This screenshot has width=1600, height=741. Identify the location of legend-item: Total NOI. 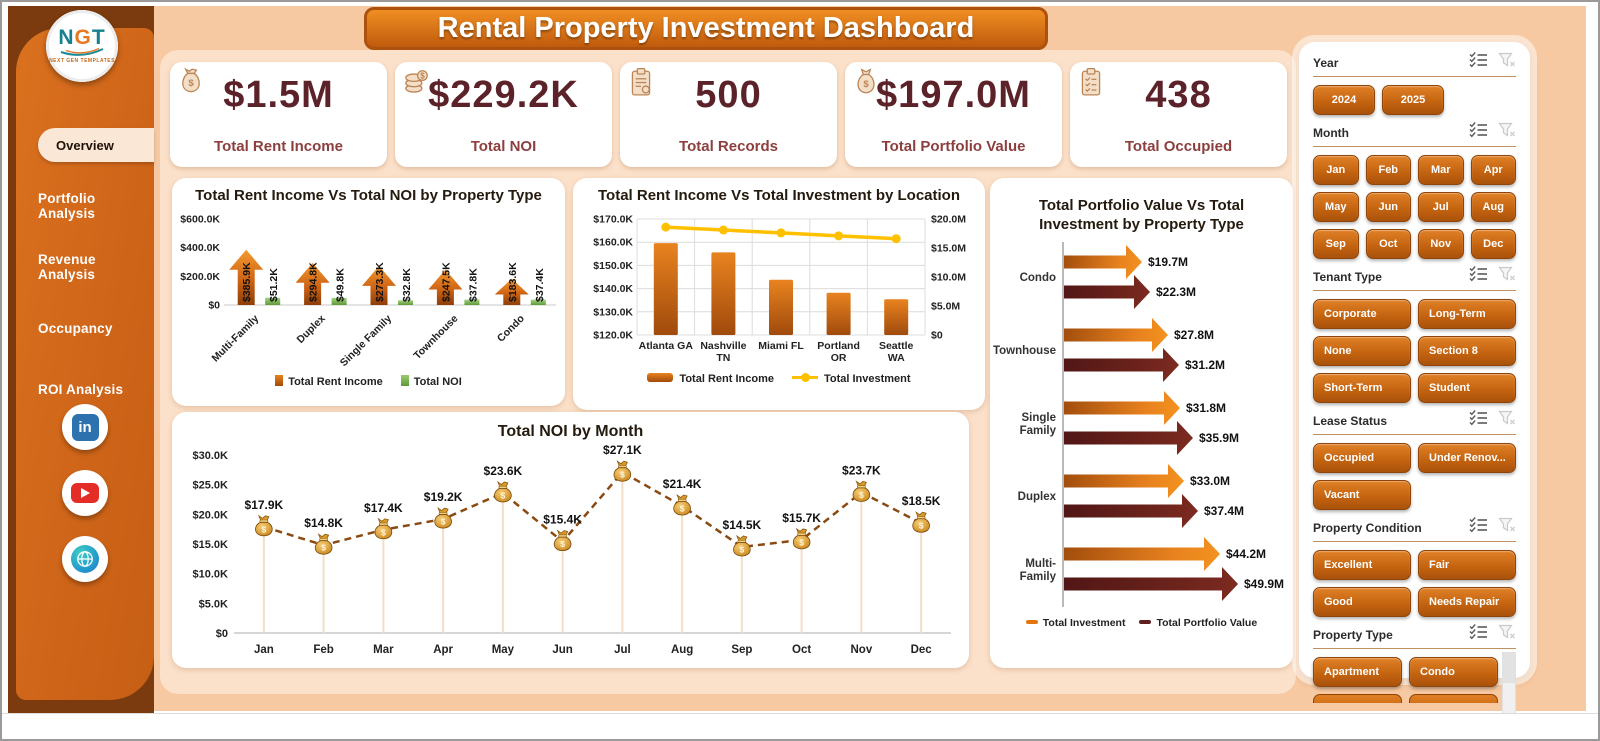
(431, 381).